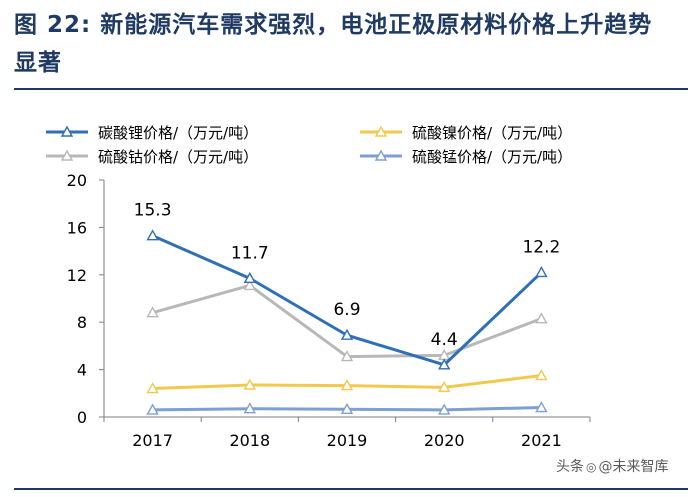 This screenshot has height=497, width=700. Describe the element at coordinates (178, 157) in the screenshot. I see `legend-label: 硫酸钴价格/（万元/吨）` at that location.